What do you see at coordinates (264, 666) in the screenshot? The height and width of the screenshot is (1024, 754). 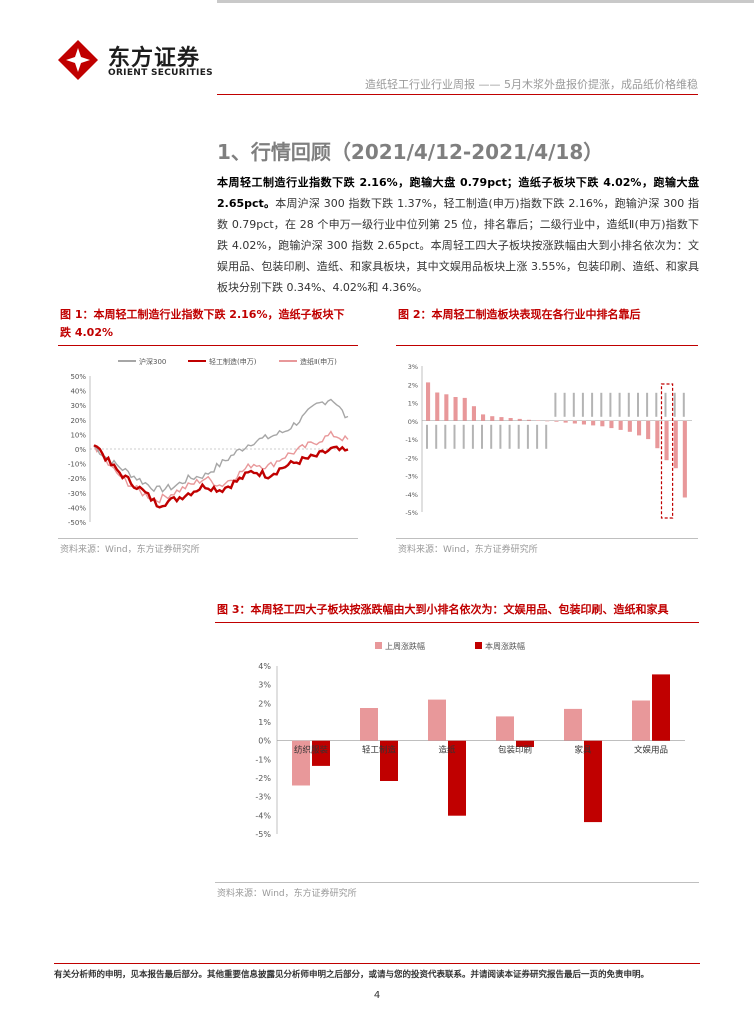 I see `y-tick-label: 4%` at bounding box center [264, 666].